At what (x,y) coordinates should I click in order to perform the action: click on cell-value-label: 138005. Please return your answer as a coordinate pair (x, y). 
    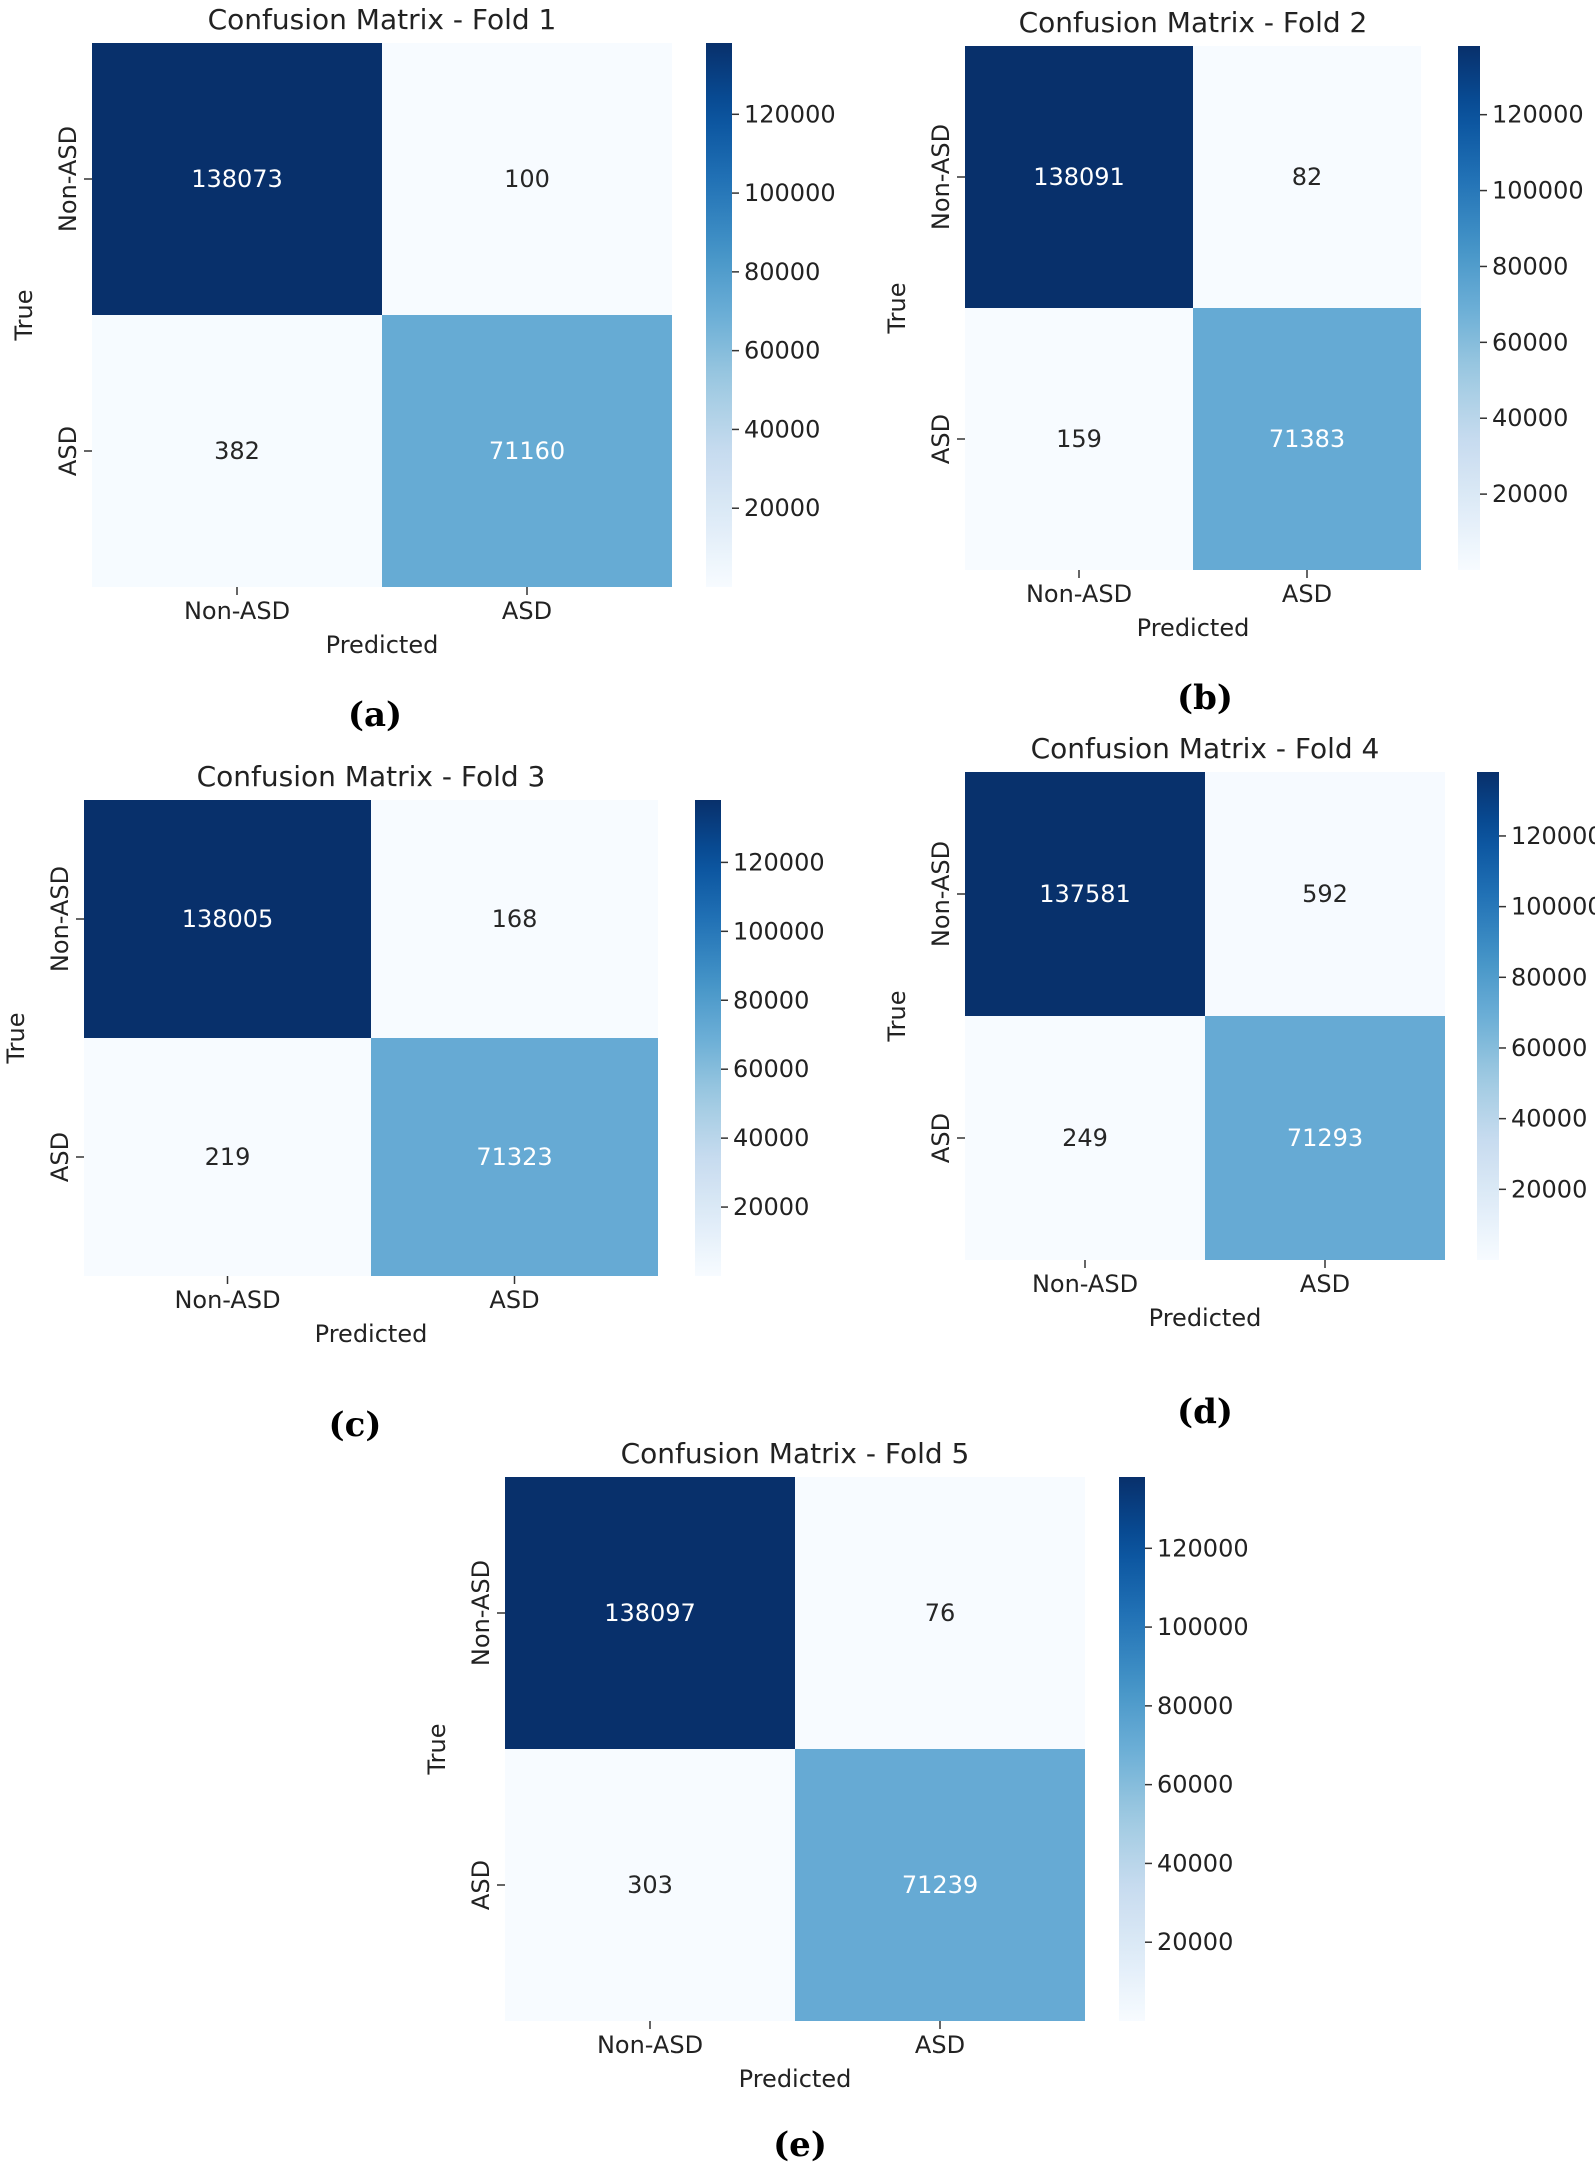
    Looking at the image, I should click on (228, 919).